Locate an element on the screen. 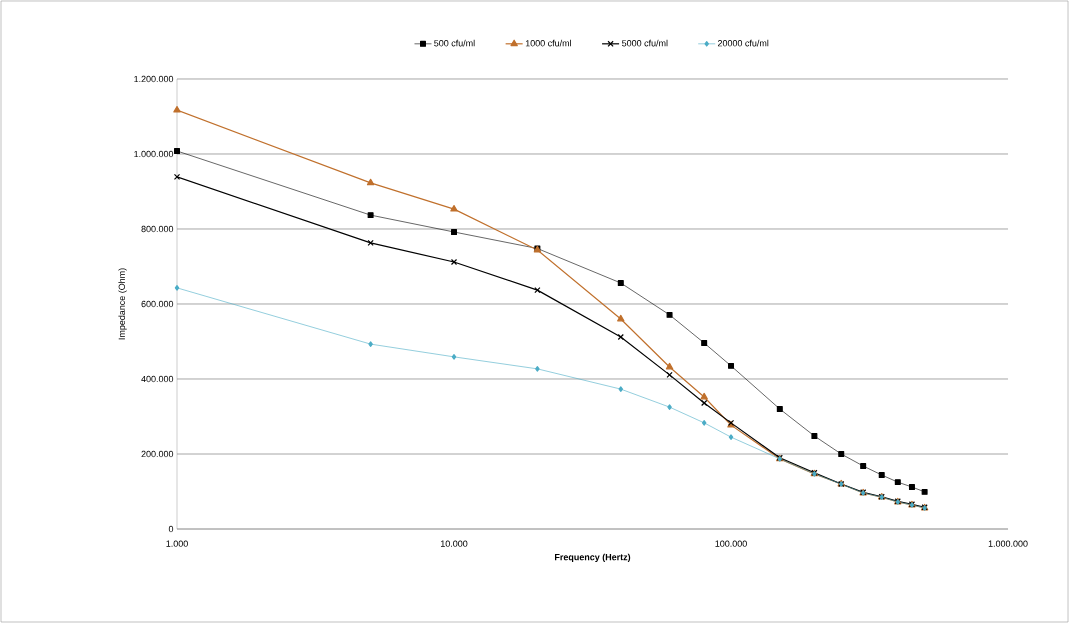 The height and width of the screenshot is (623, 1069). legend-label: 1000 cfu/ml is located at coordinates (548, 43).